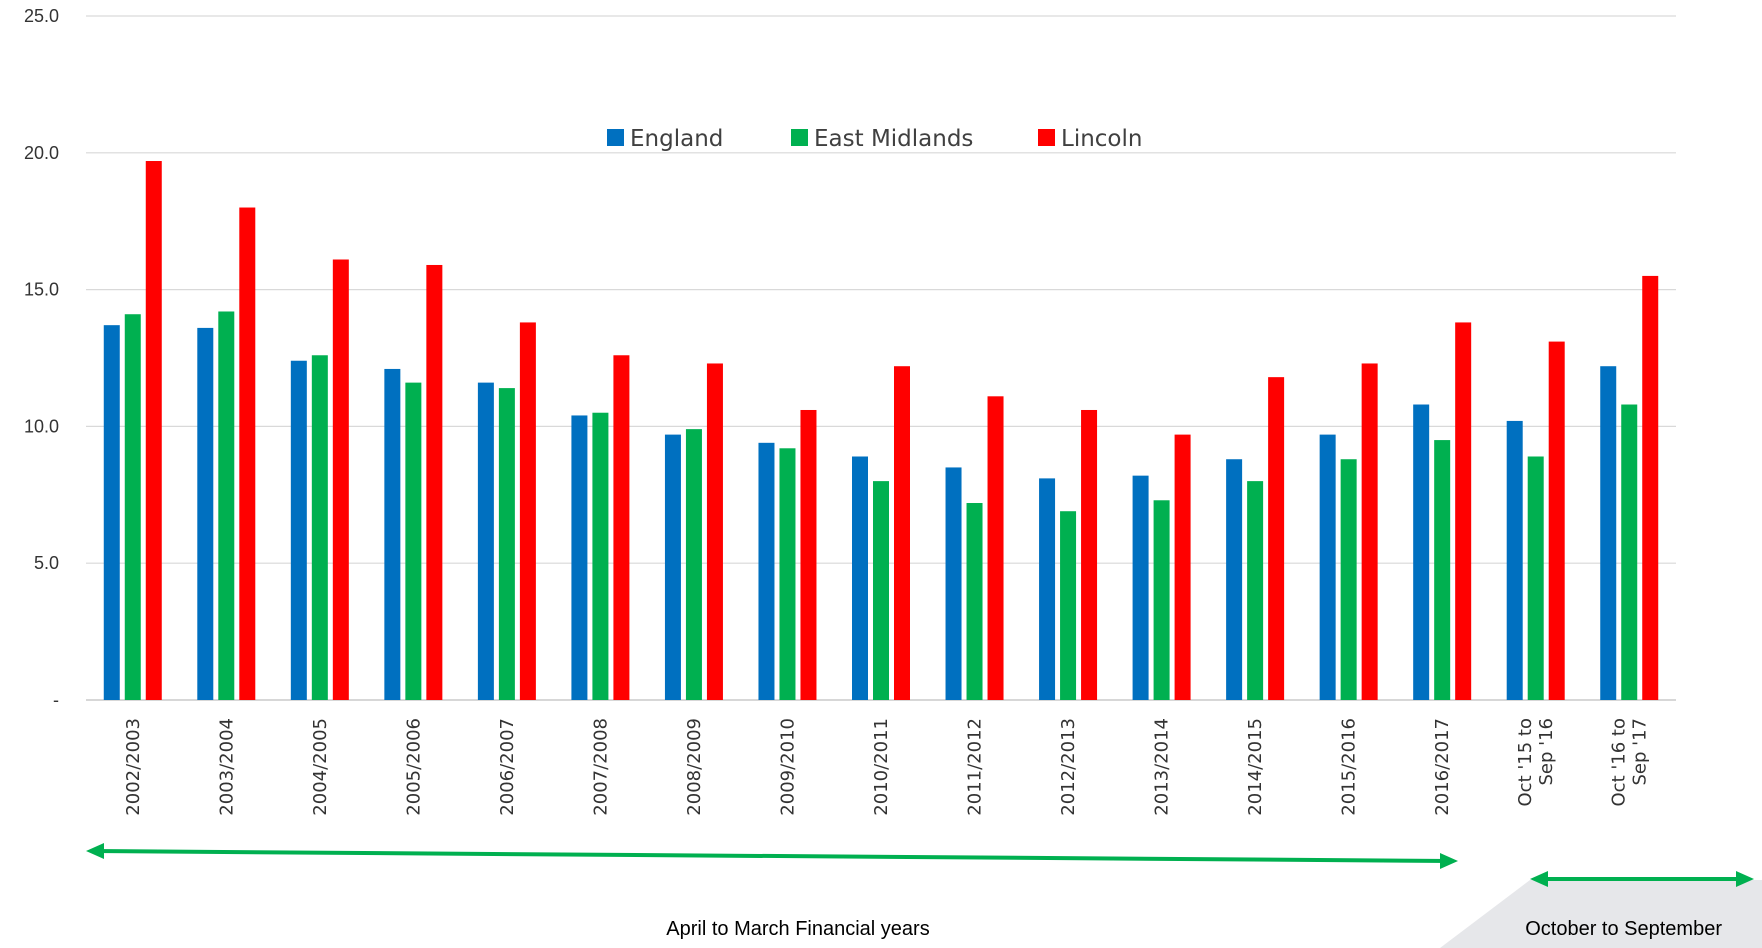  What do you see at coordinates (1546, 752) in the screenshot?
I see `x-tick-label-line: Sep '16` at bounding box center [1546, 752].